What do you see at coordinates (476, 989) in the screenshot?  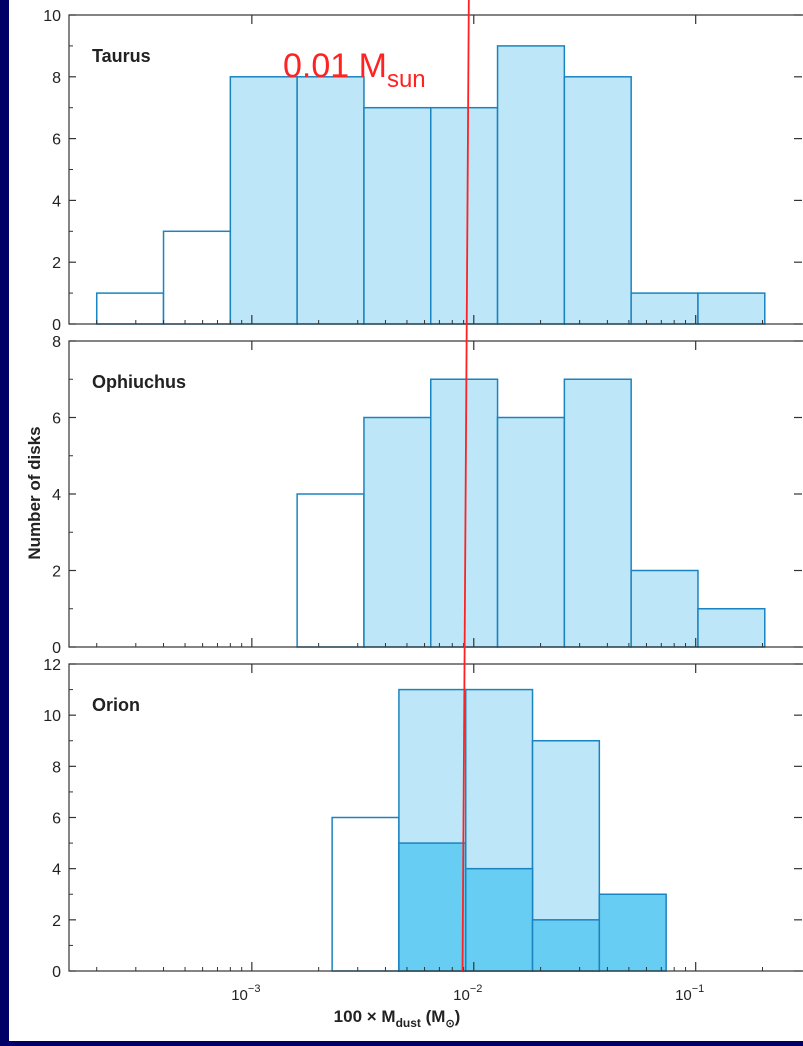 I see `x-tick-exponent: −2` at bounding box center [476, 989].